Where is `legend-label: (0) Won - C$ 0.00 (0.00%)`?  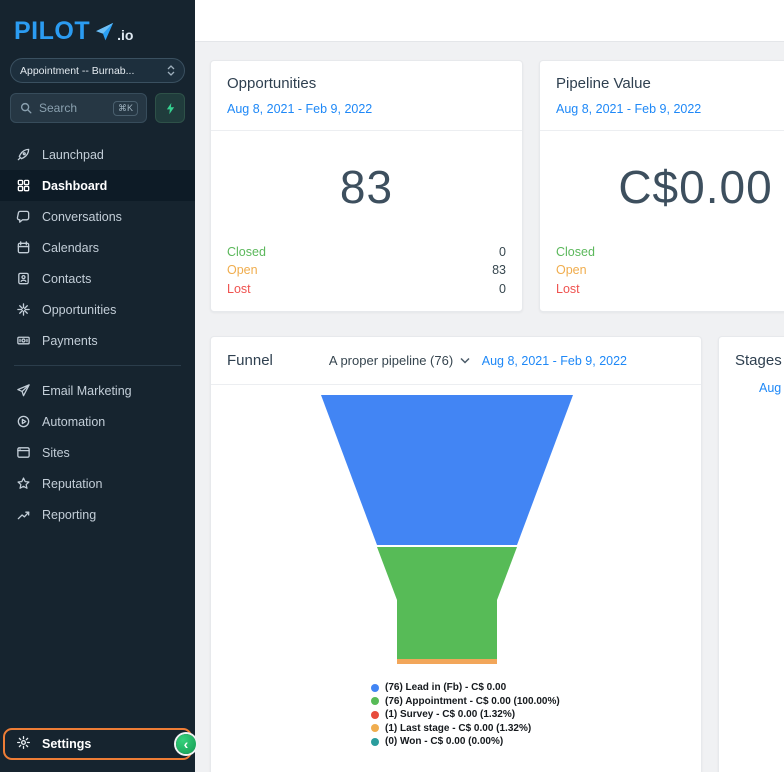
legend-label: (0) Won - C$ 0.00 (0.00%) is located at coordinates (444, 741).